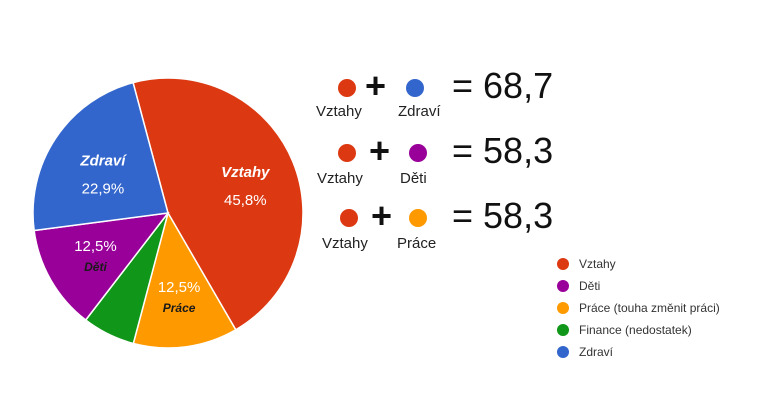  What do you see at coordinates (95, 246) in the screenshot?
I see `slice-value-děti: 12,5%` at bounding box center [95, 246].